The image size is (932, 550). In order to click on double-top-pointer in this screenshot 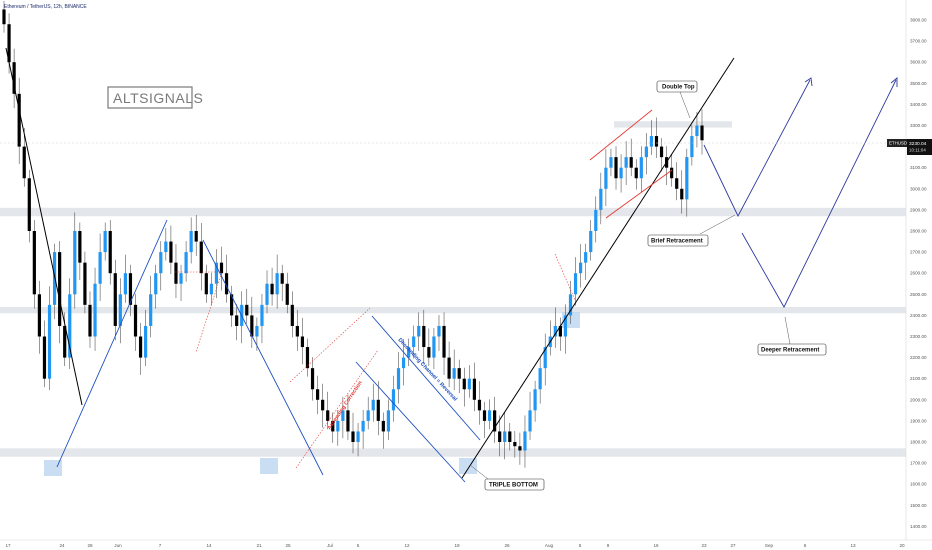, I will do `click(685, 105)`.